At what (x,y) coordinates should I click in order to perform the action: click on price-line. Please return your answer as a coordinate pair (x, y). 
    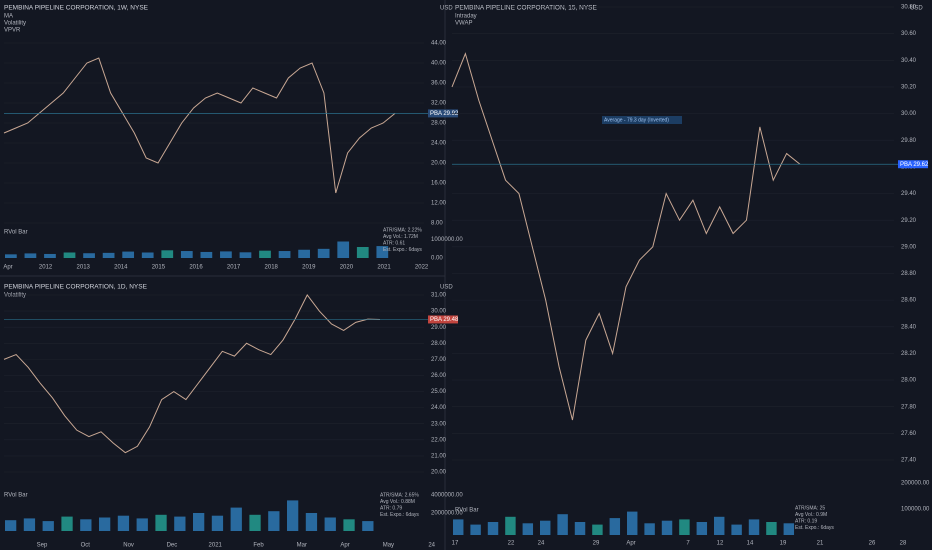
    Looking at the image, I should click on (192, 374).